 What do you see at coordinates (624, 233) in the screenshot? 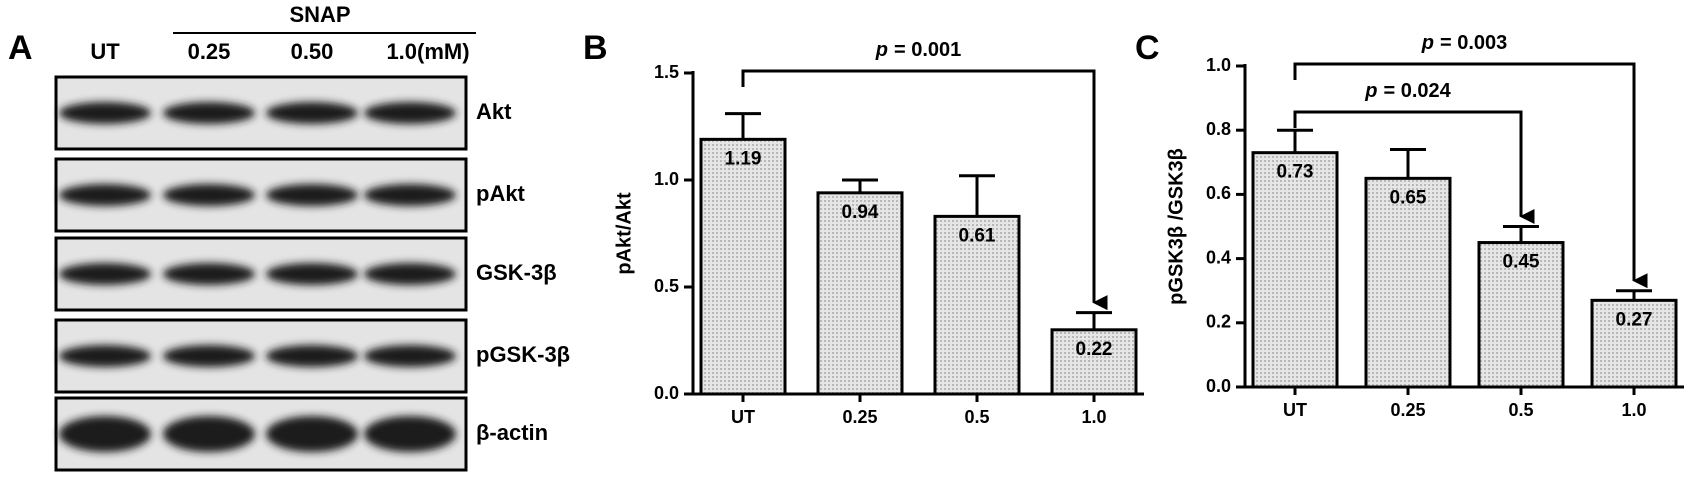
I see `y-axis-label: pAkt/Akt` at bounding box center [624, 233].